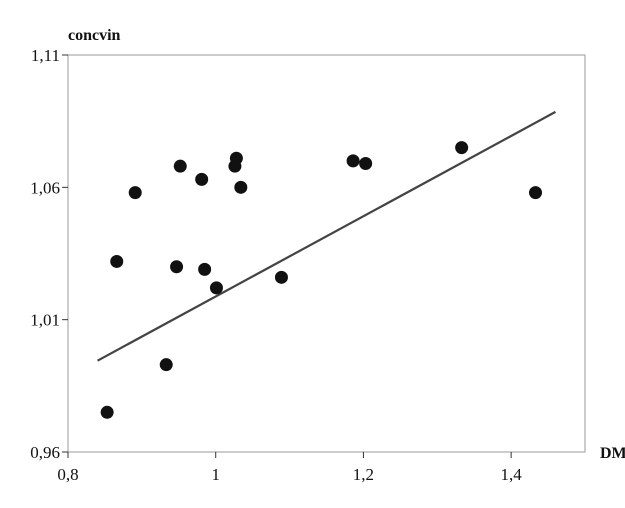 Image resolution: width=625 pixels, height=508 pixels. What do you see at coordinates (289, 468) in the screenshot?
I see `x-axis: 0,8 1 1,2 1,4` at bounding box center [289, 468].